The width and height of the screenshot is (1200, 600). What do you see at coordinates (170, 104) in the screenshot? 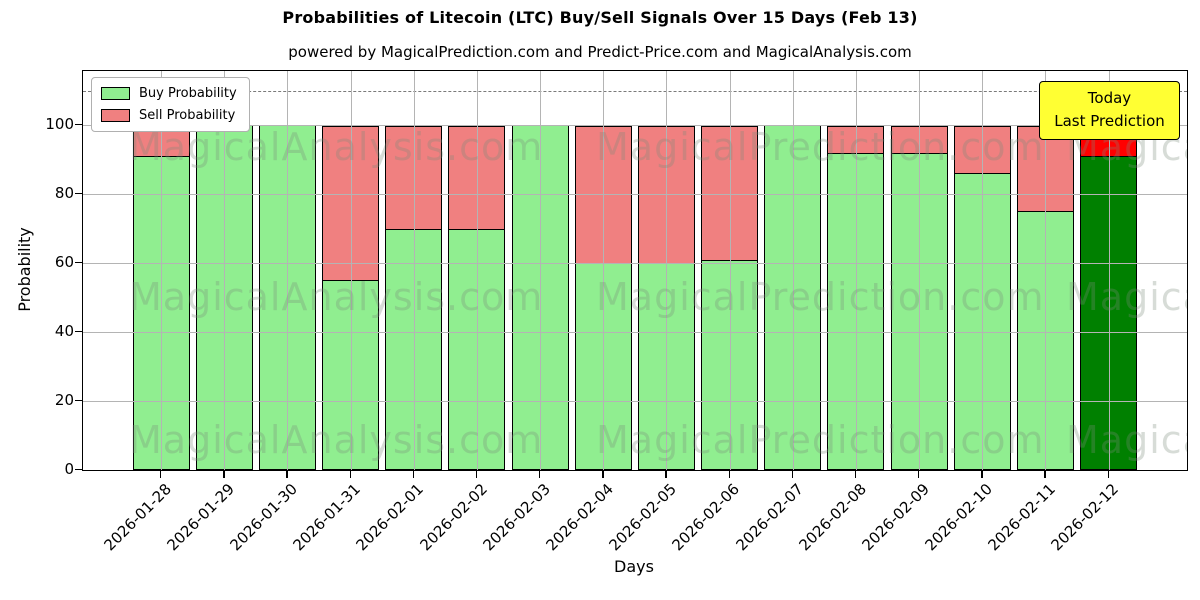
I see `legend: Buy Probability Sell Probability` at bounding box center [170, 104].